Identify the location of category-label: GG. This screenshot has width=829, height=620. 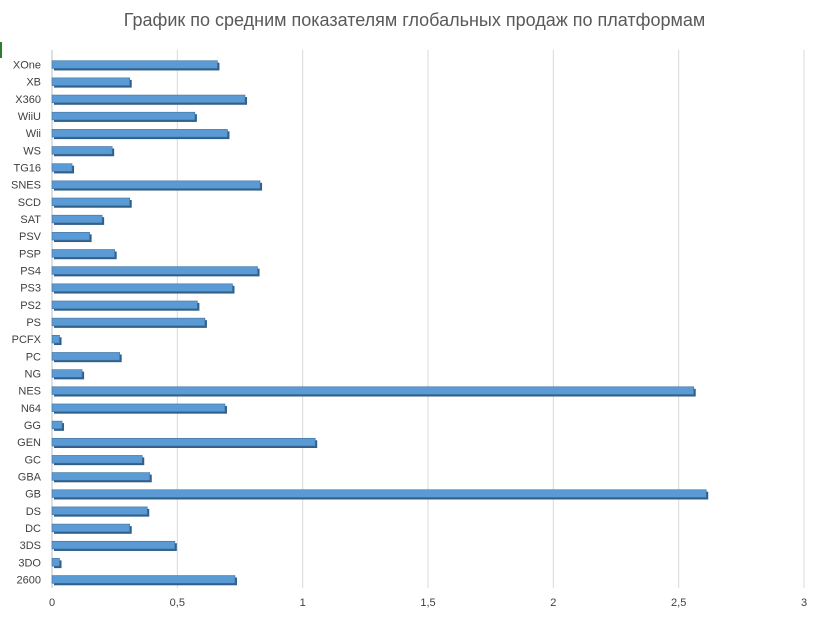
(32, 426).